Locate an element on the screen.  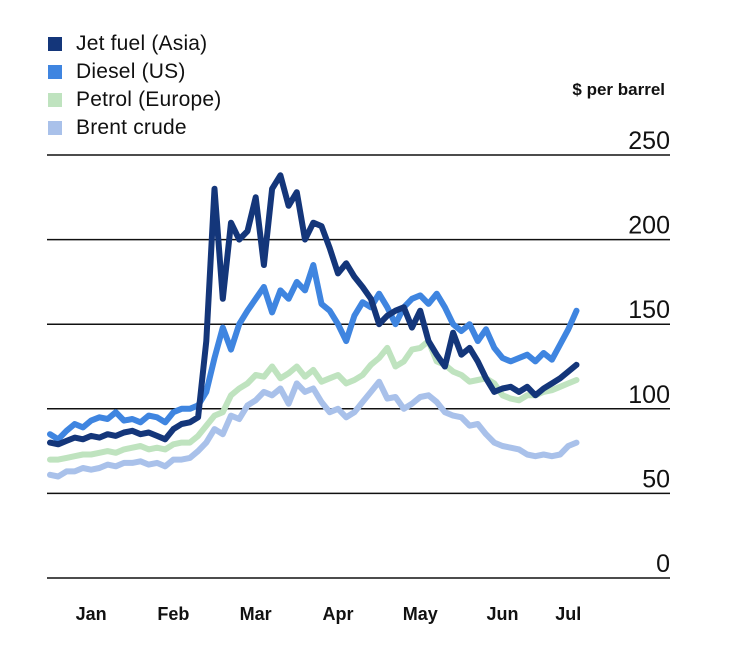
legend-item-diesel: Diesel (US) is located at coordinates (134, 72).